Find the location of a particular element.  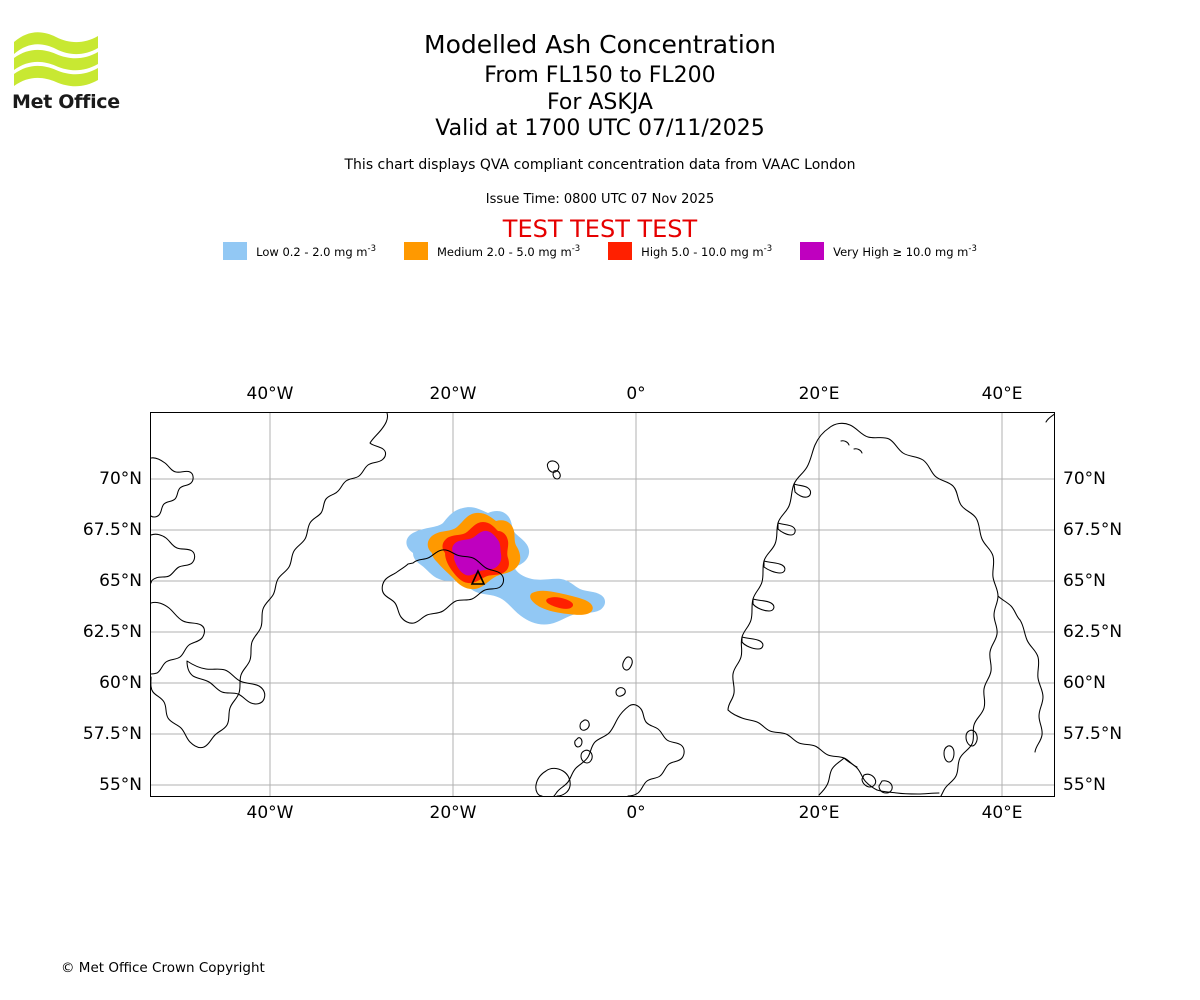

lon-tick-top-0: 40°W is located at coordinates (270, 394).